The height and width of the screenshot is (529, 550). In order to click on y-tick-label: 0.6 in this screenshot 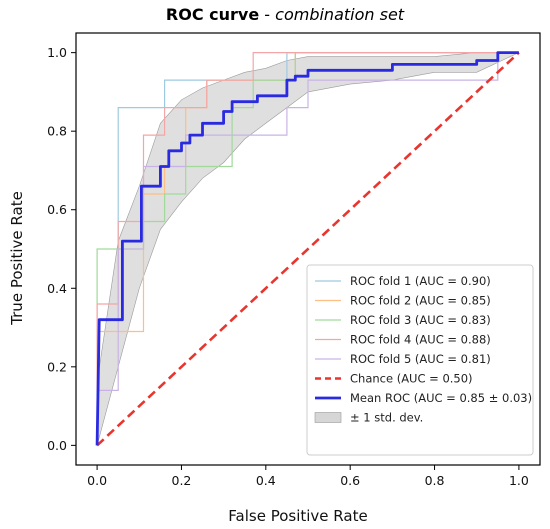, I will do `click(57, 209)`.